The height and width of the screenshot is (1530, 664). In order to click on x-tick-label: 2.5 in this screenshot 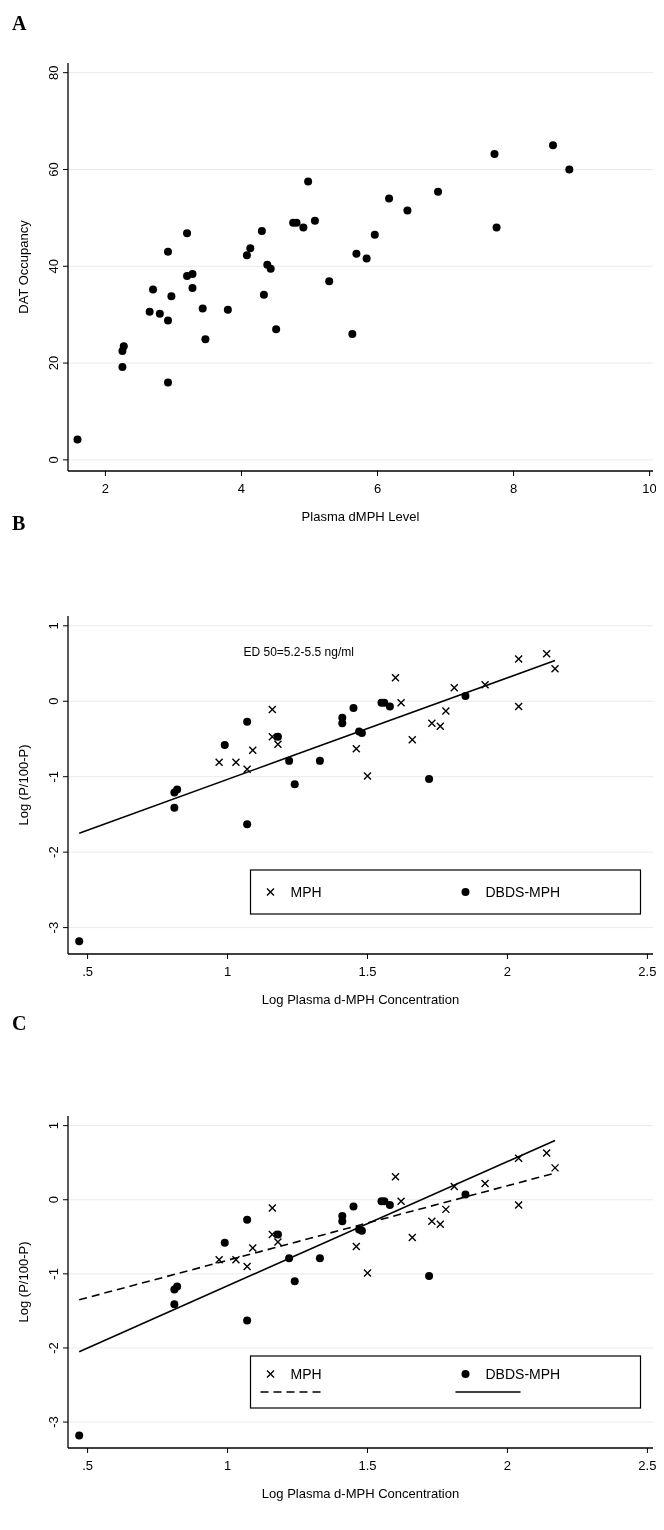, I will do `click(647, 971)`.